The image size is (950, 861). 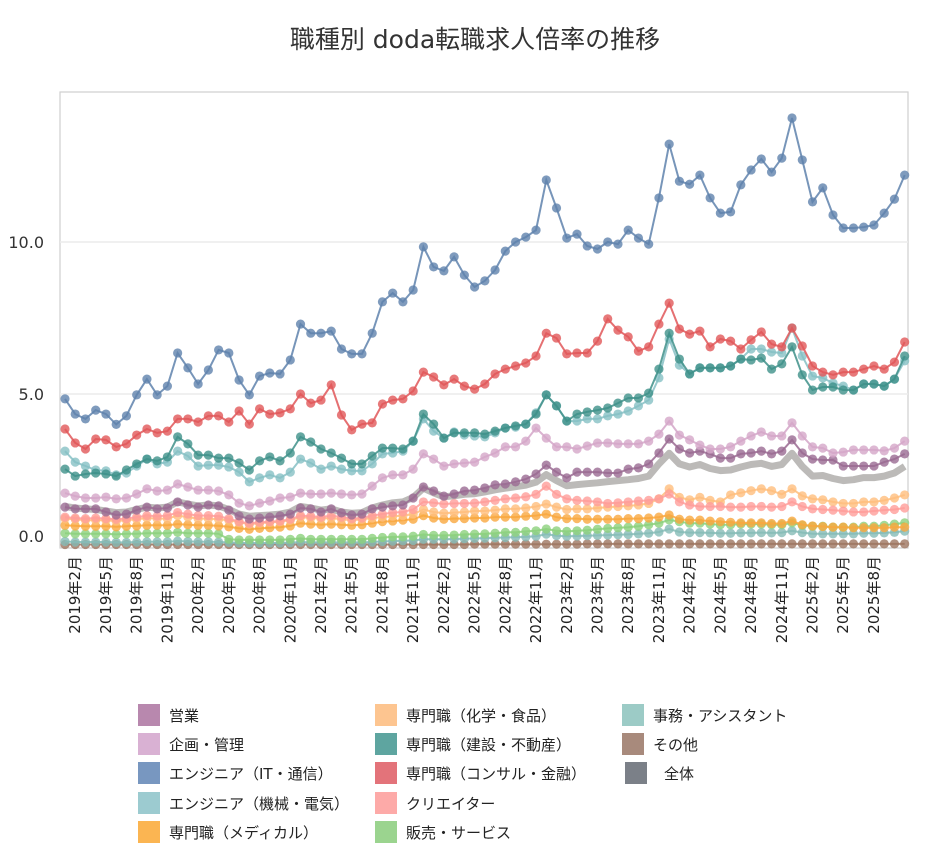 I want to click on legend-item: 全体, so click(x=659, y=773).